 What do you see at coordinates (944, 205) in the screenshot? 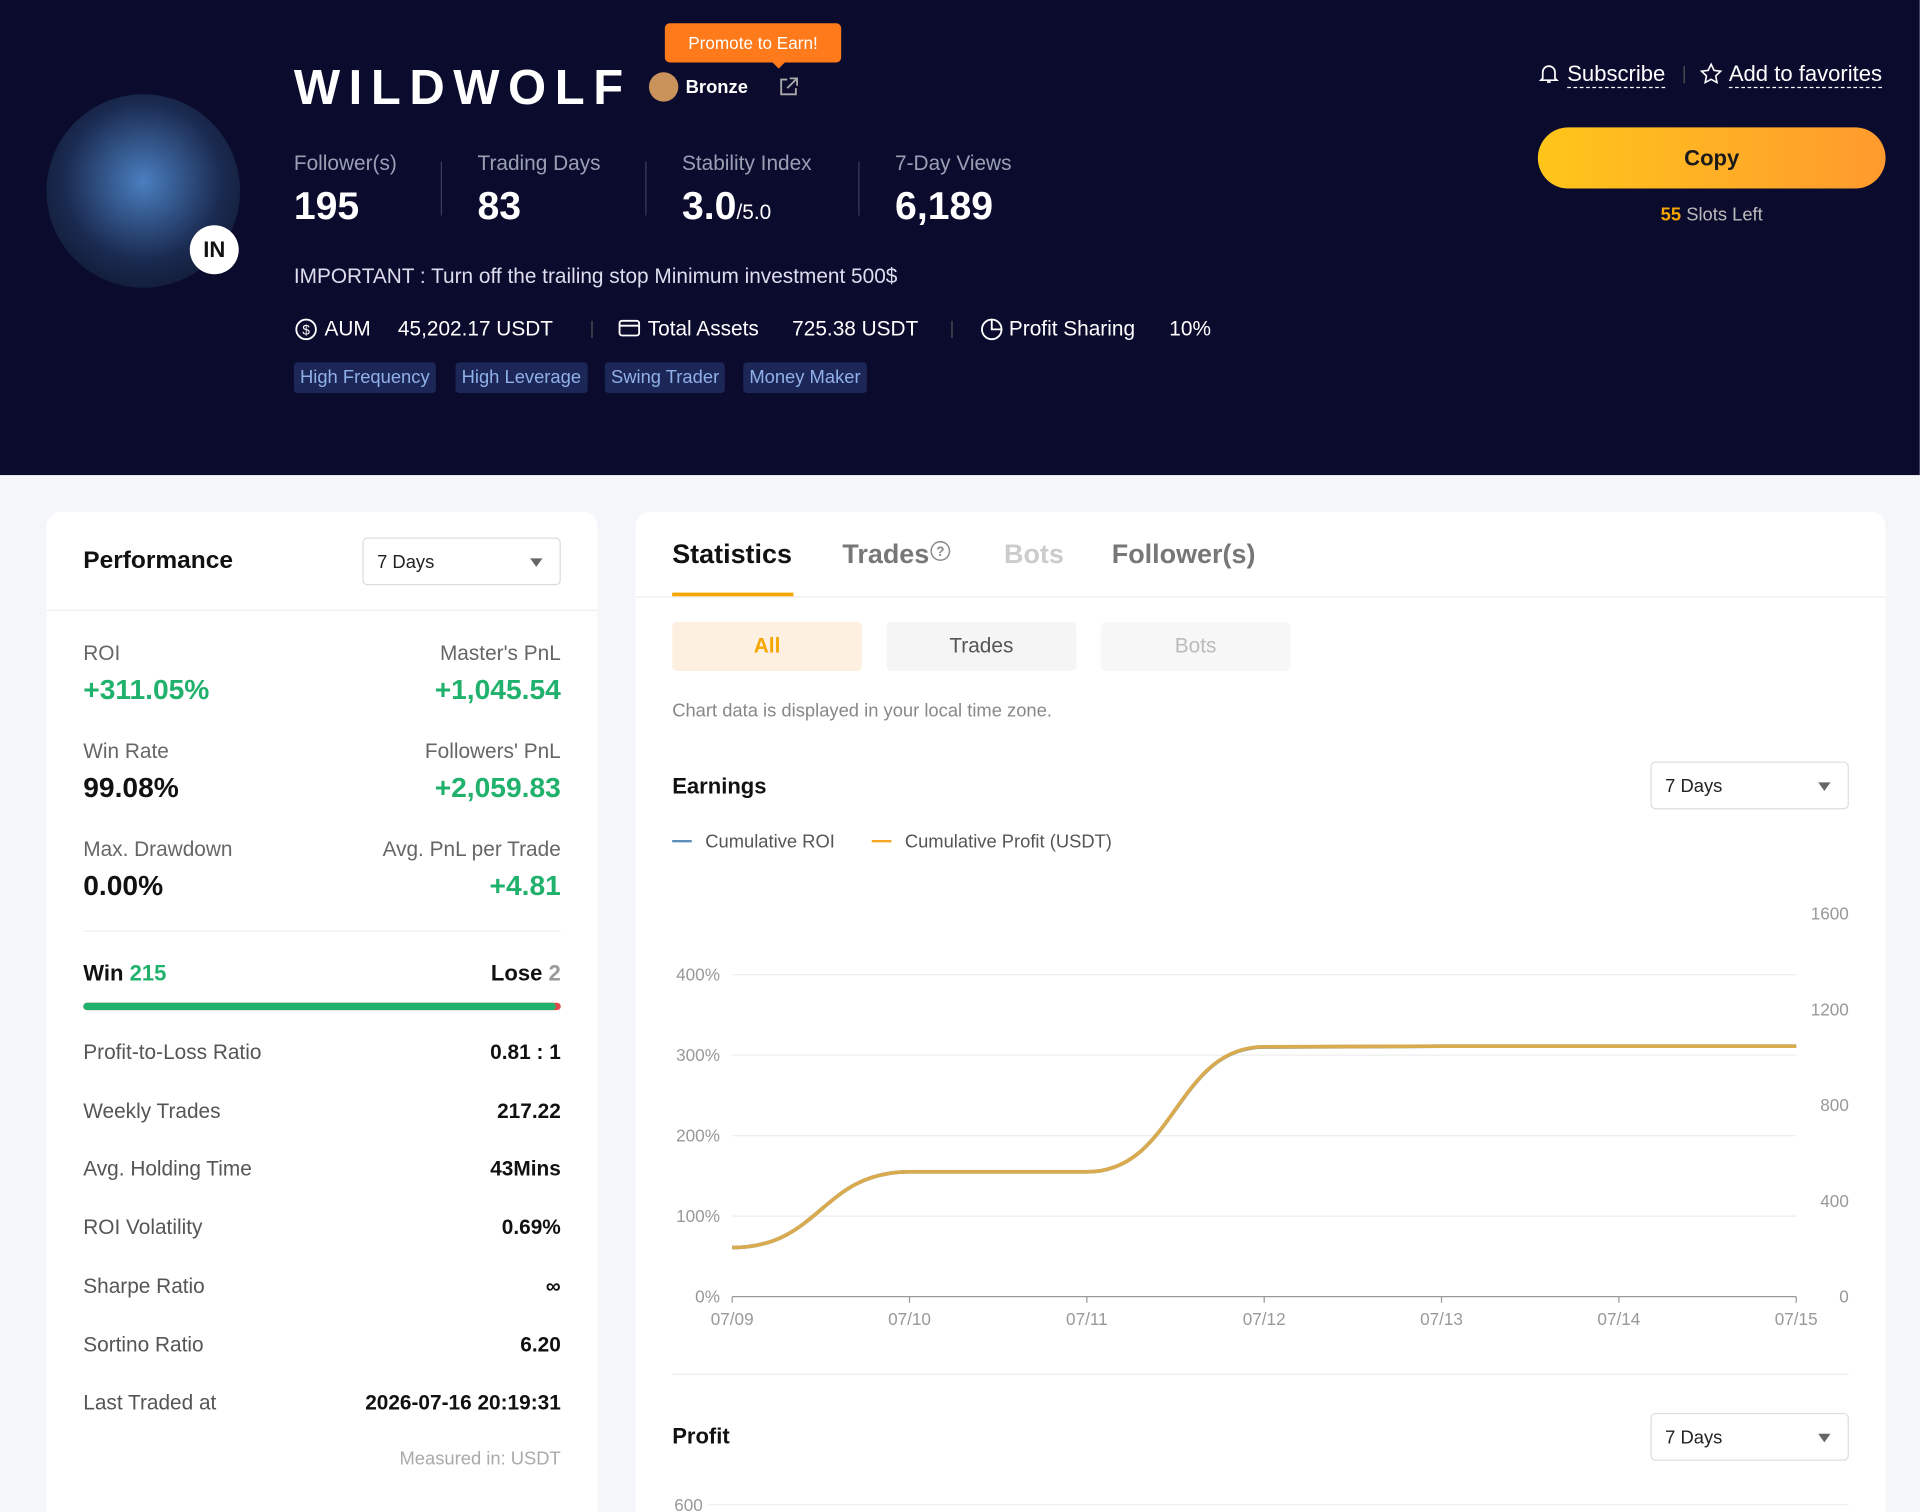
I see `stat-value: 6,189` at bounding box center [944, 205].